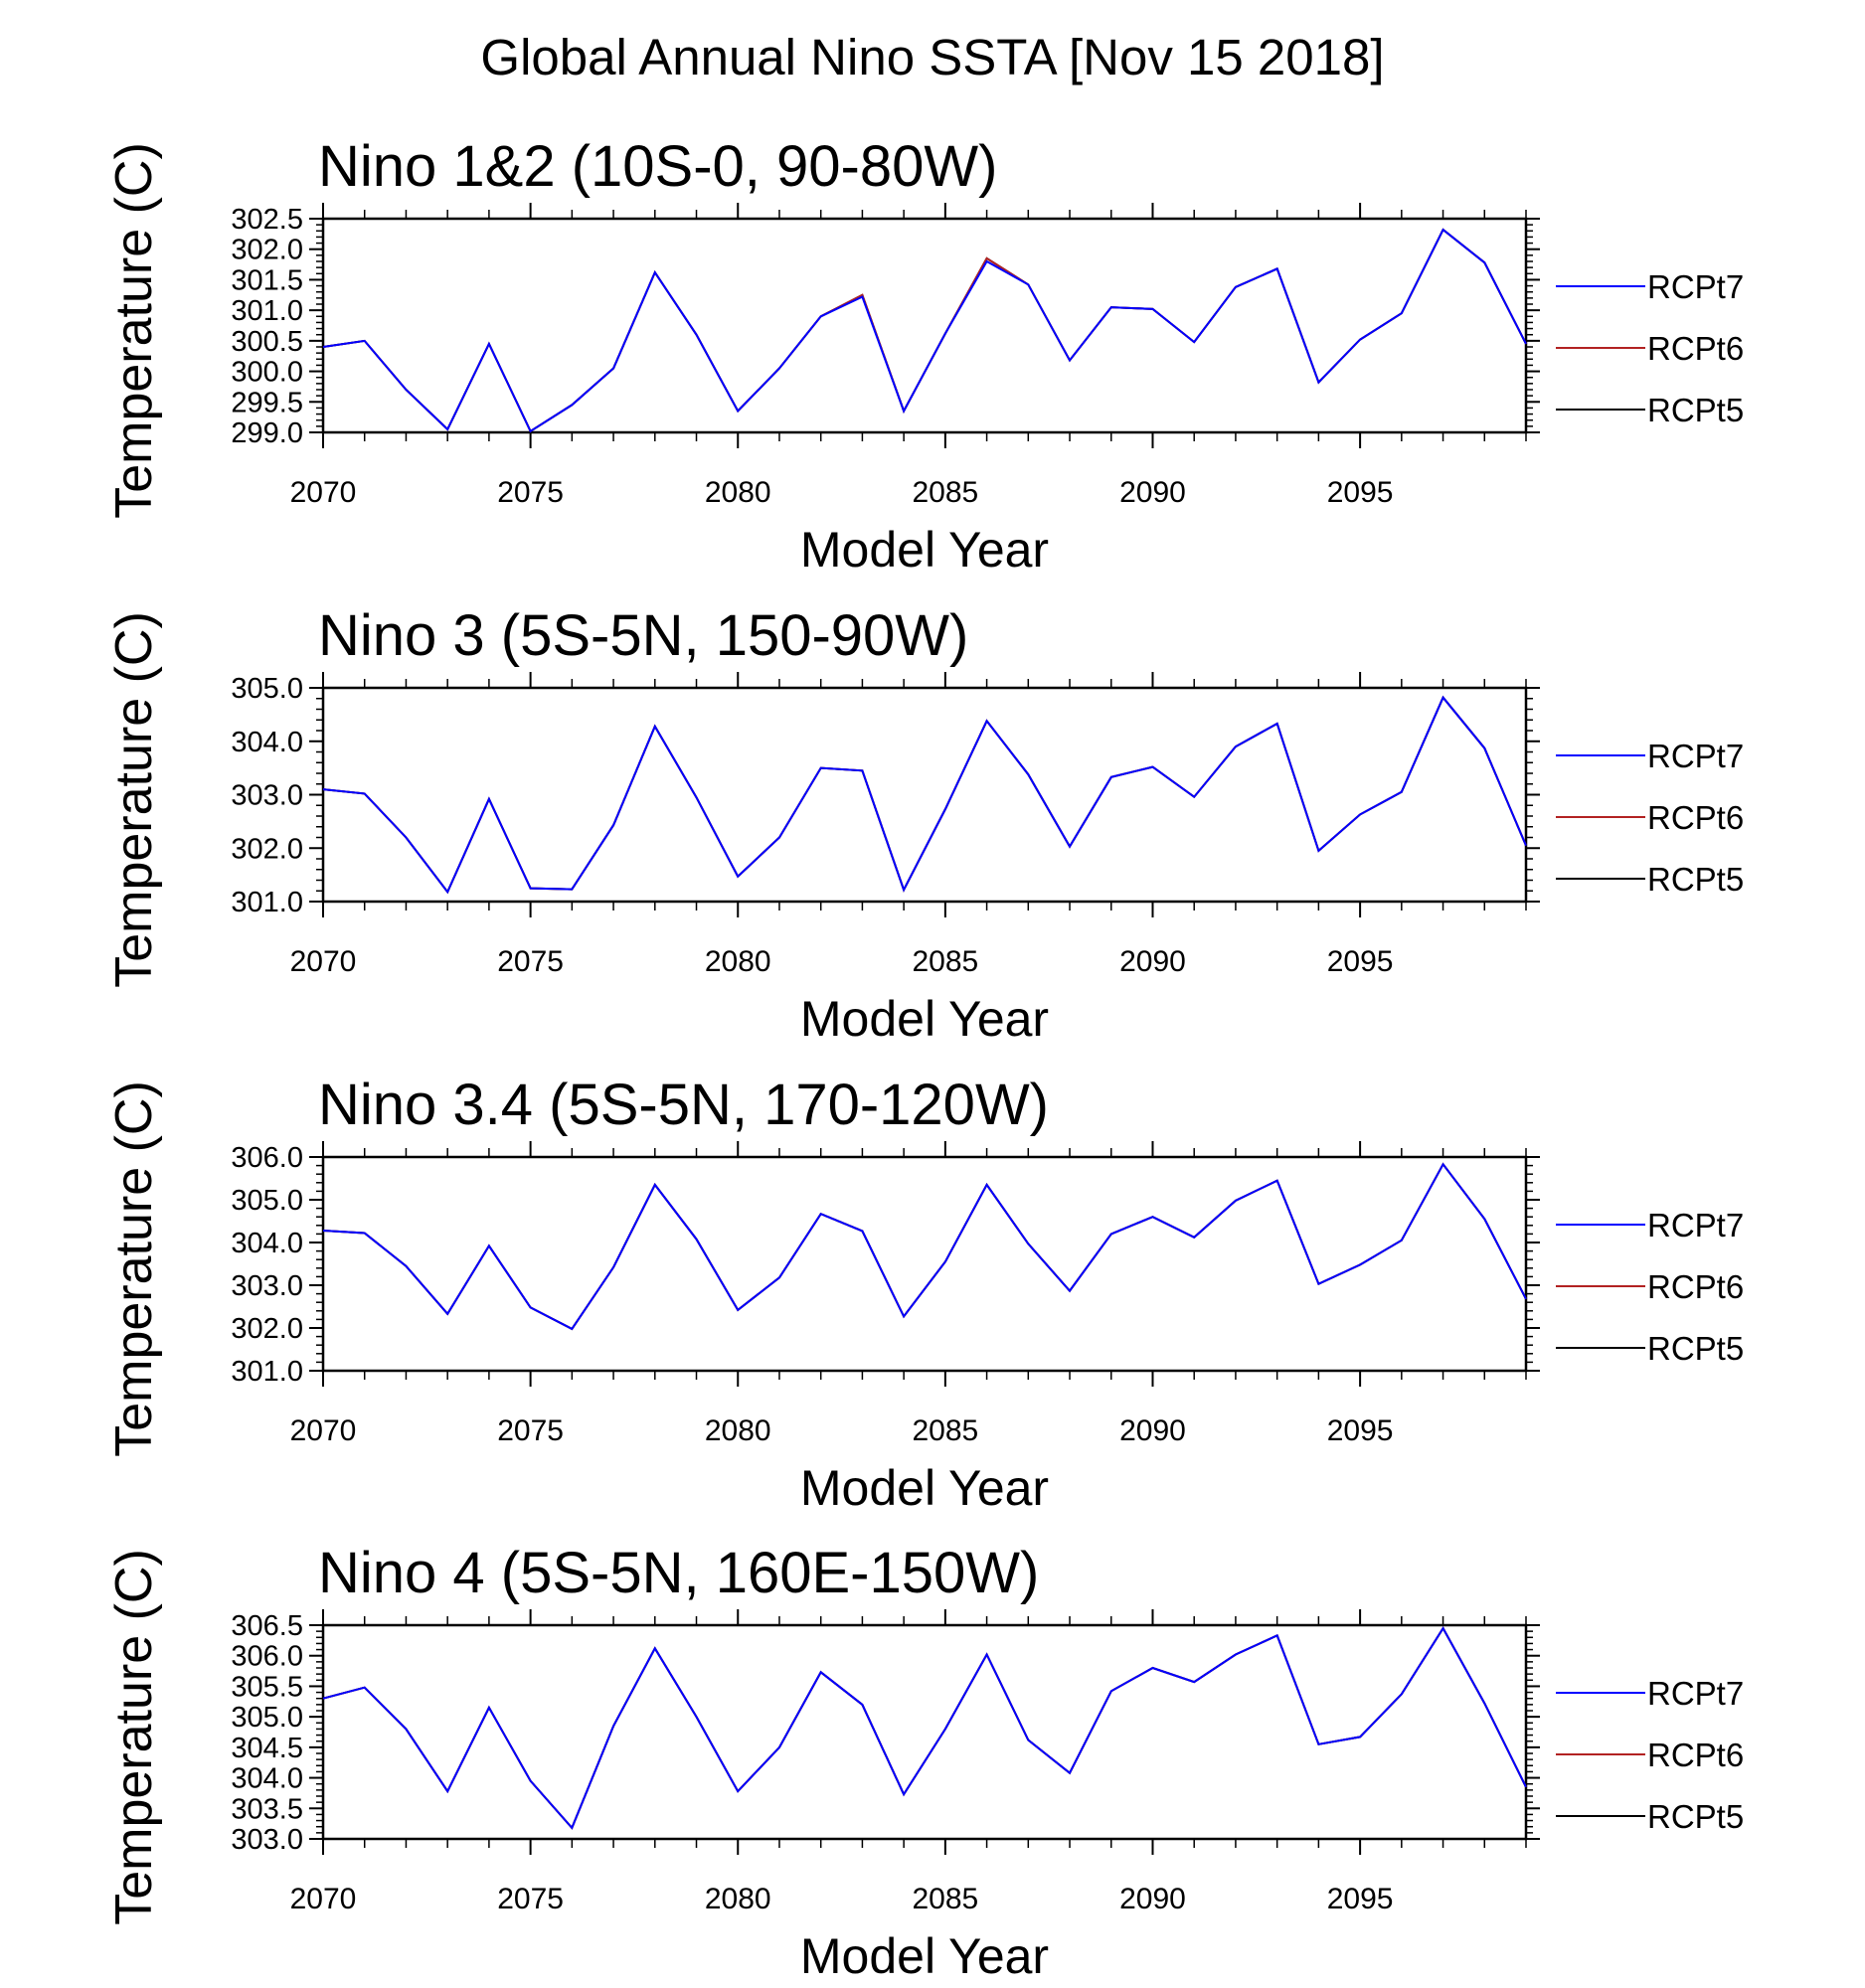 The image size is (1865, 1988). I want to click on figure-title: Global Annual Nino SSTA [Nov 15 2018], so click(933, 57).